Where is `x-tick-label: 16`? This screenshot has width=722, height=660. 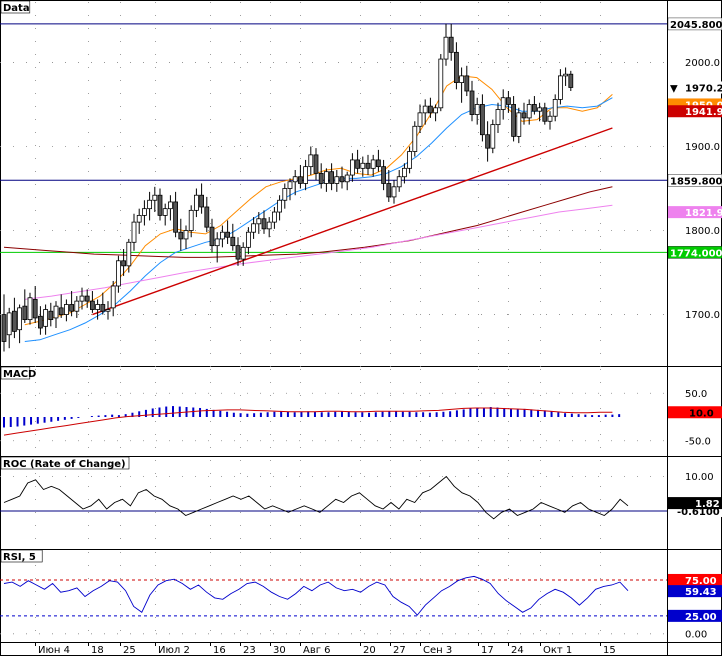 x-tick-label: 16 is located at coordinates (219, 650).